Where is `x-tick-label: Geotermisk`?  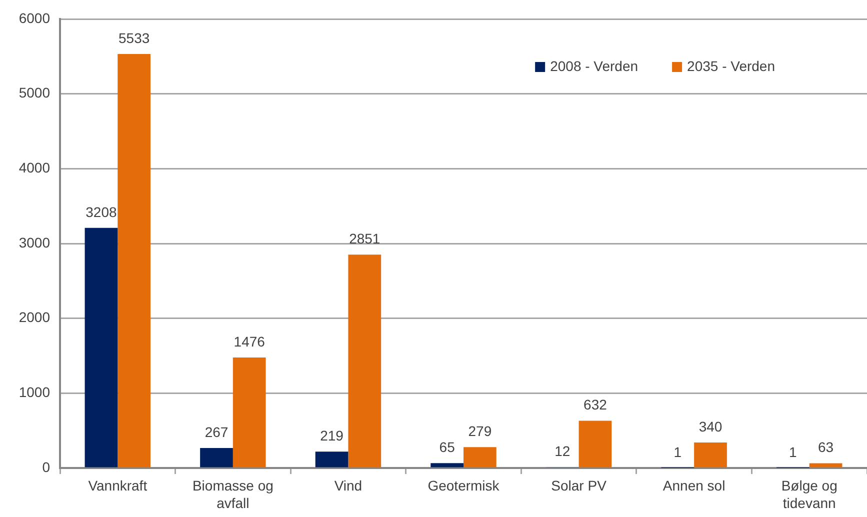
x-tick-label: Geotermisk is located at coordinates (464, 486).